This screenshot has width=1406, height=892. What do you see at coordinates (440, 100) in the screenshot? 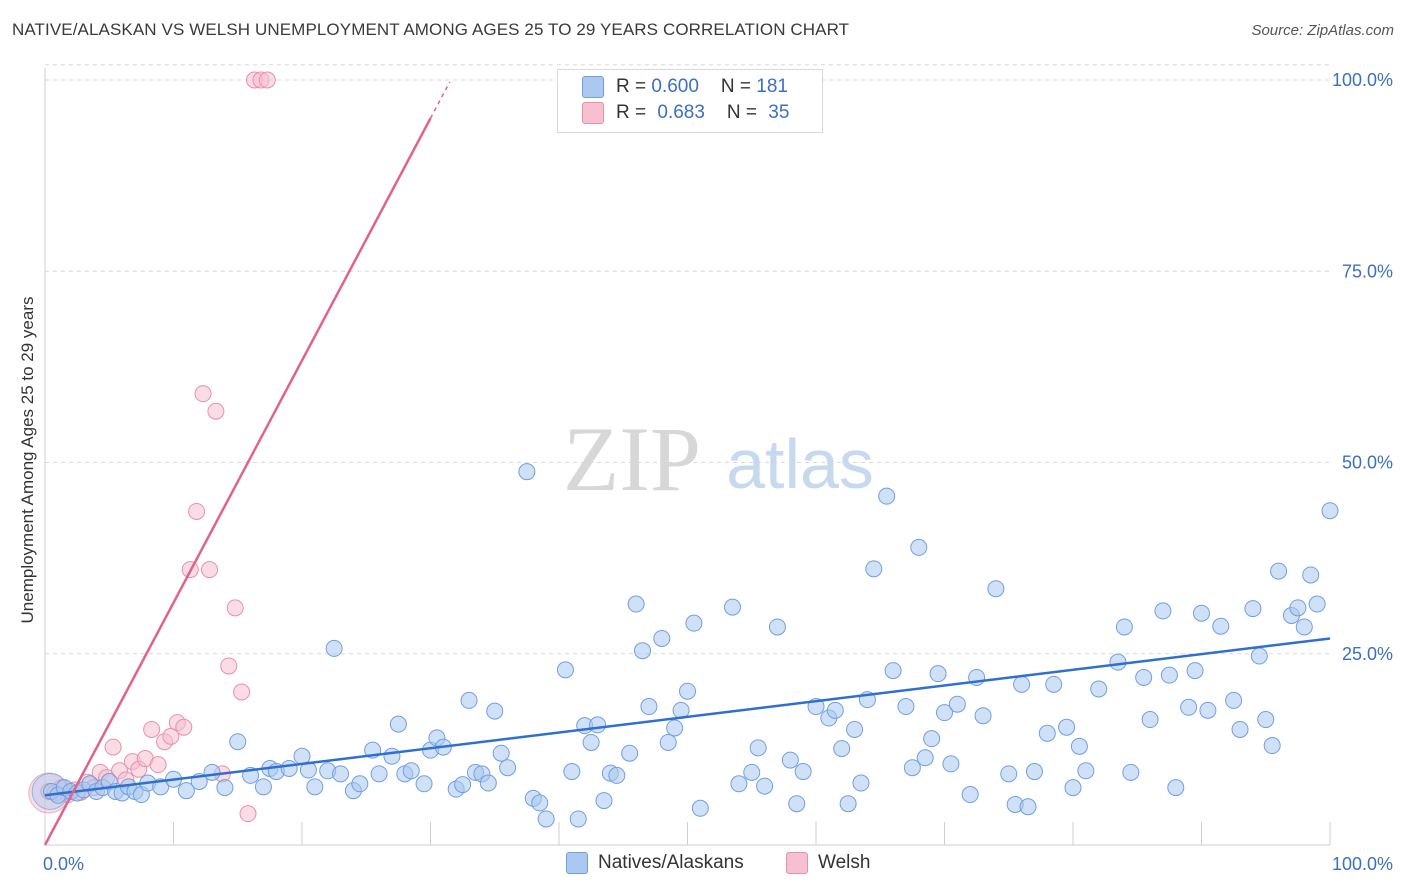
I see `welsh-trend-extension` at bounding box center [440, 100].